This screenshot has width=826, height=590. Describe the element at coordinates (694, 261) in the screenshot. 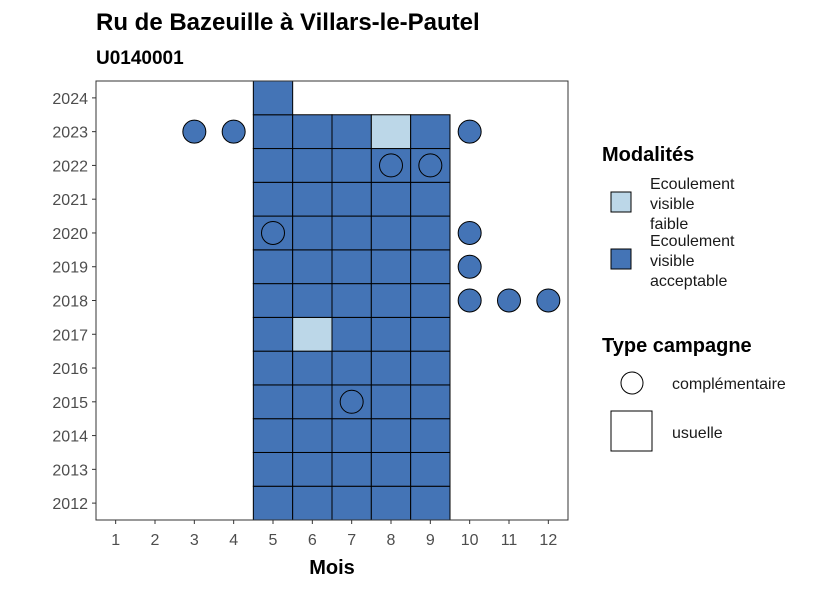

I see `legend-label-acceptable: Ecoulement visible acceptable` at that location.